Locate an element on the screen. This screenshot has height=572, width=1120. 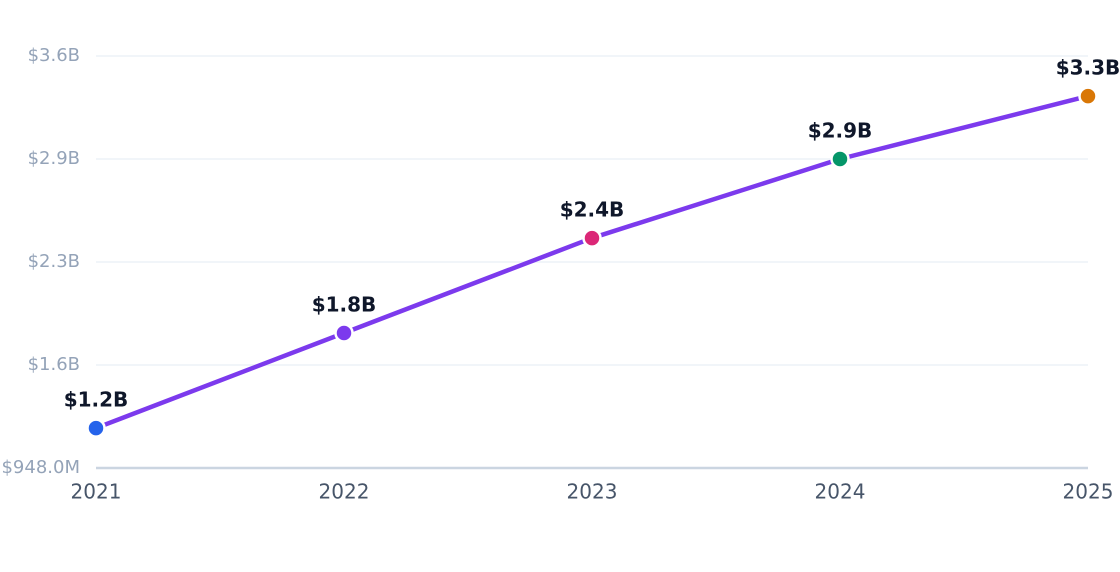
value-label: $2.4B is located at coordinates (592, 210).